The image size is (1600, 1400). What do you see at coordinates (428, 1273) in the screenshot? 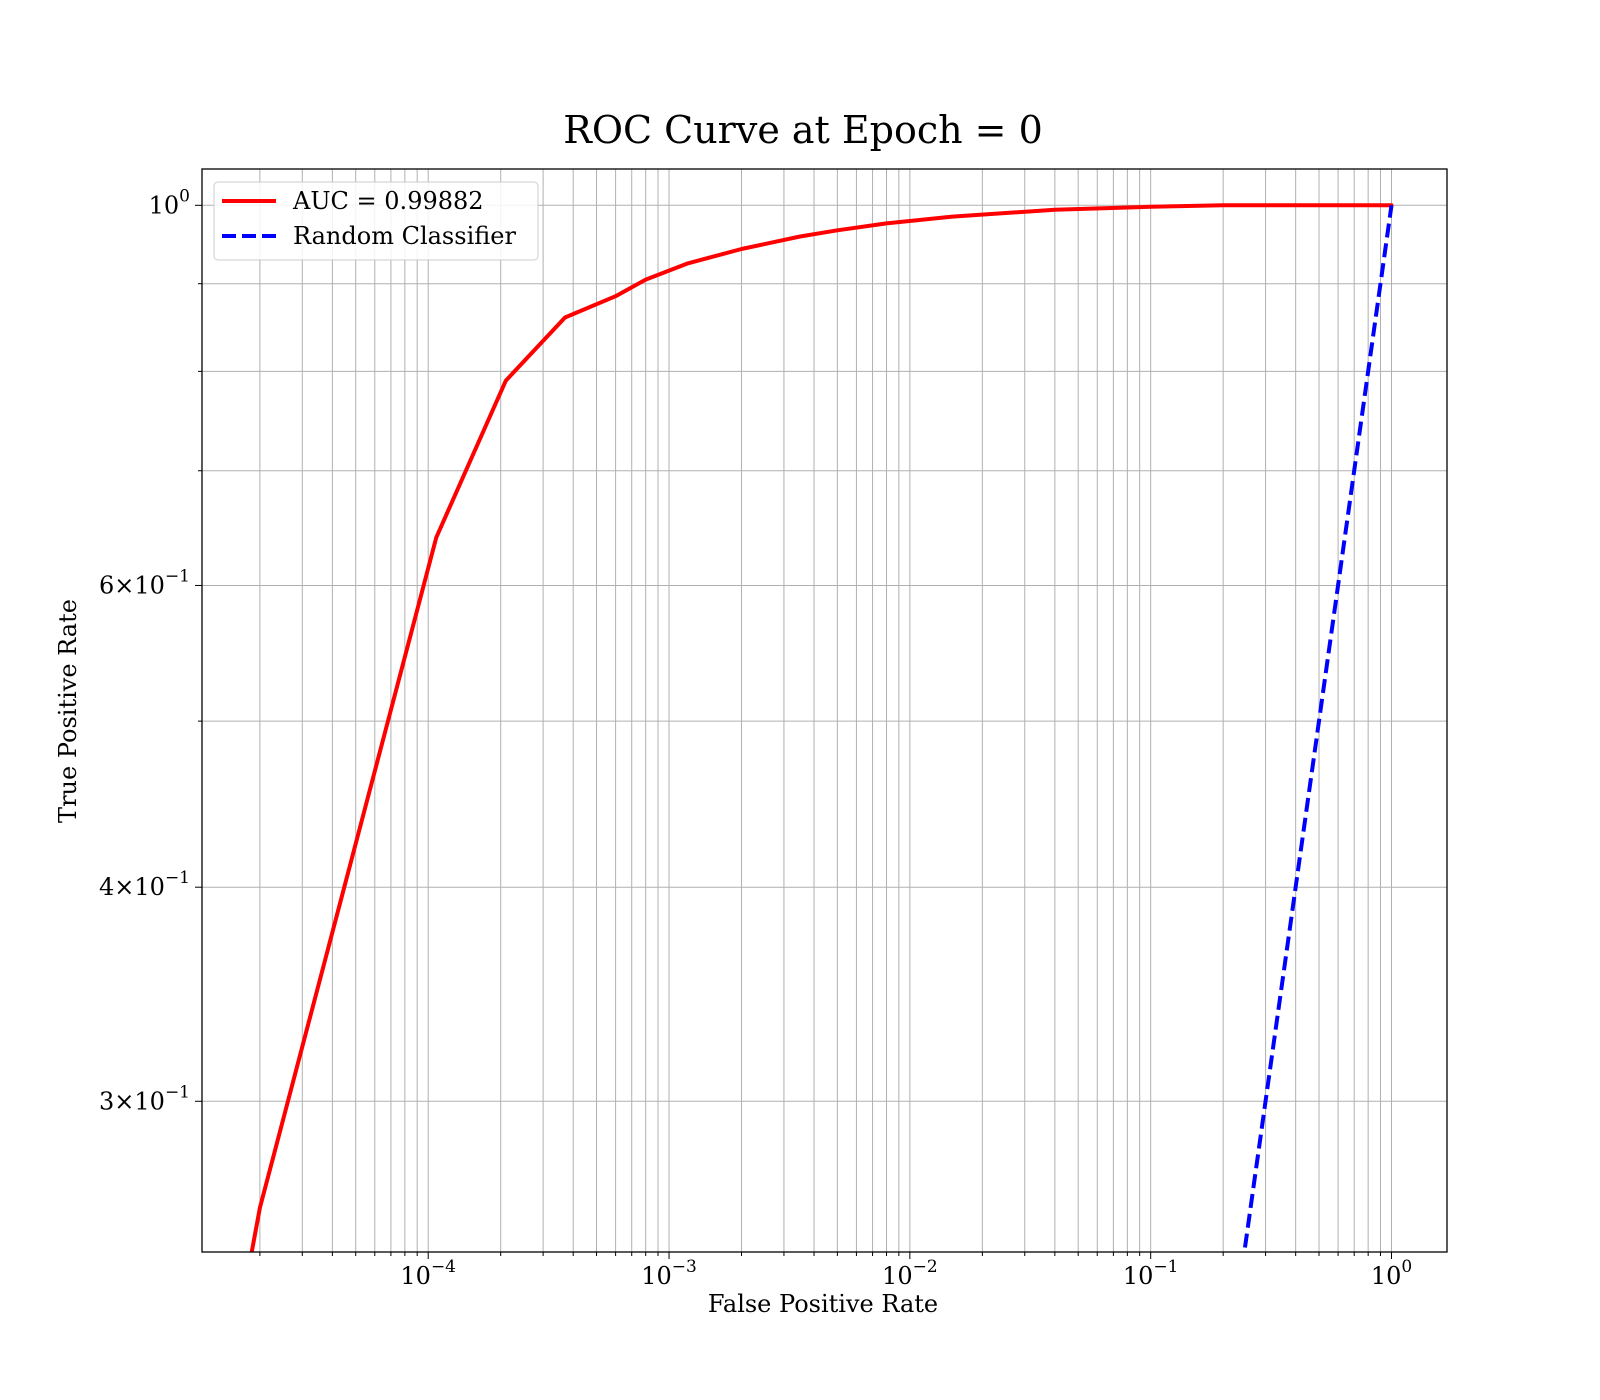
I see `x-tick-label: 10⁻⁴` at bounding box center [428, 1273].